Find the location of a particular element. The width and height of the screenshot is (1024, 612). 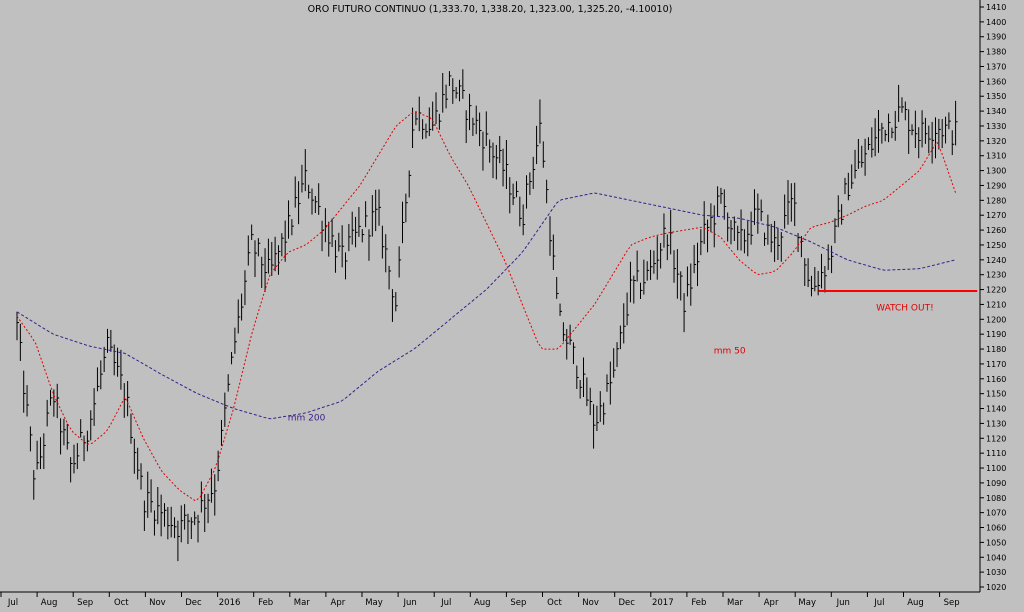

y-tick-label: 1350 is located at coordinates (996, 96).